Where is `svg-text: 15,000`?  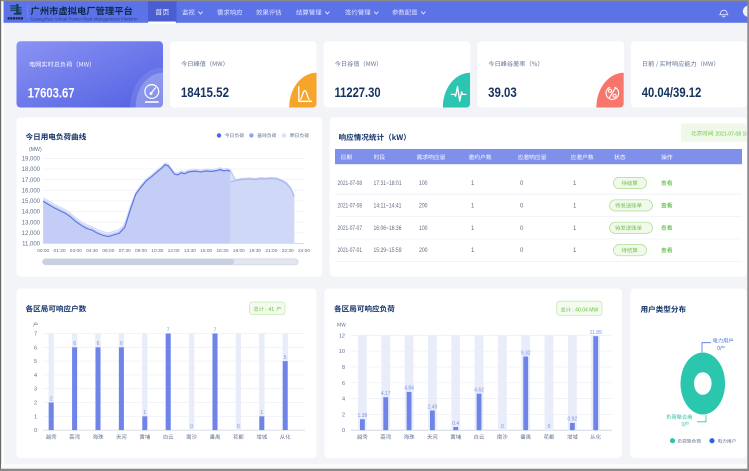 svg-text: 15,000 is located at coordinates (31, 202).